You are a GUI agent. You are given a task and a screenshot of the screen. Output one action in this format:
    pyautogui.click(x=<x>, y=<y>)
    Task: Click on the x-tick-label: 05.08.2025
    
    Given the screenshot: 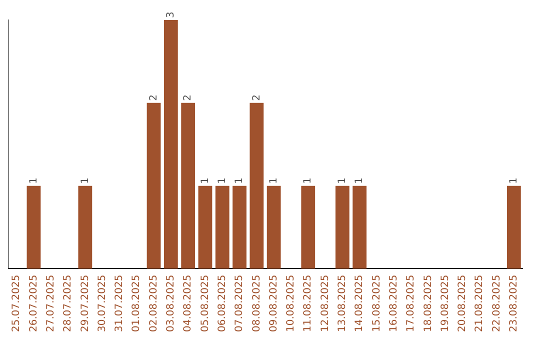 What is the action you would take?
    pyautogui.click(x=205, y=303)
    